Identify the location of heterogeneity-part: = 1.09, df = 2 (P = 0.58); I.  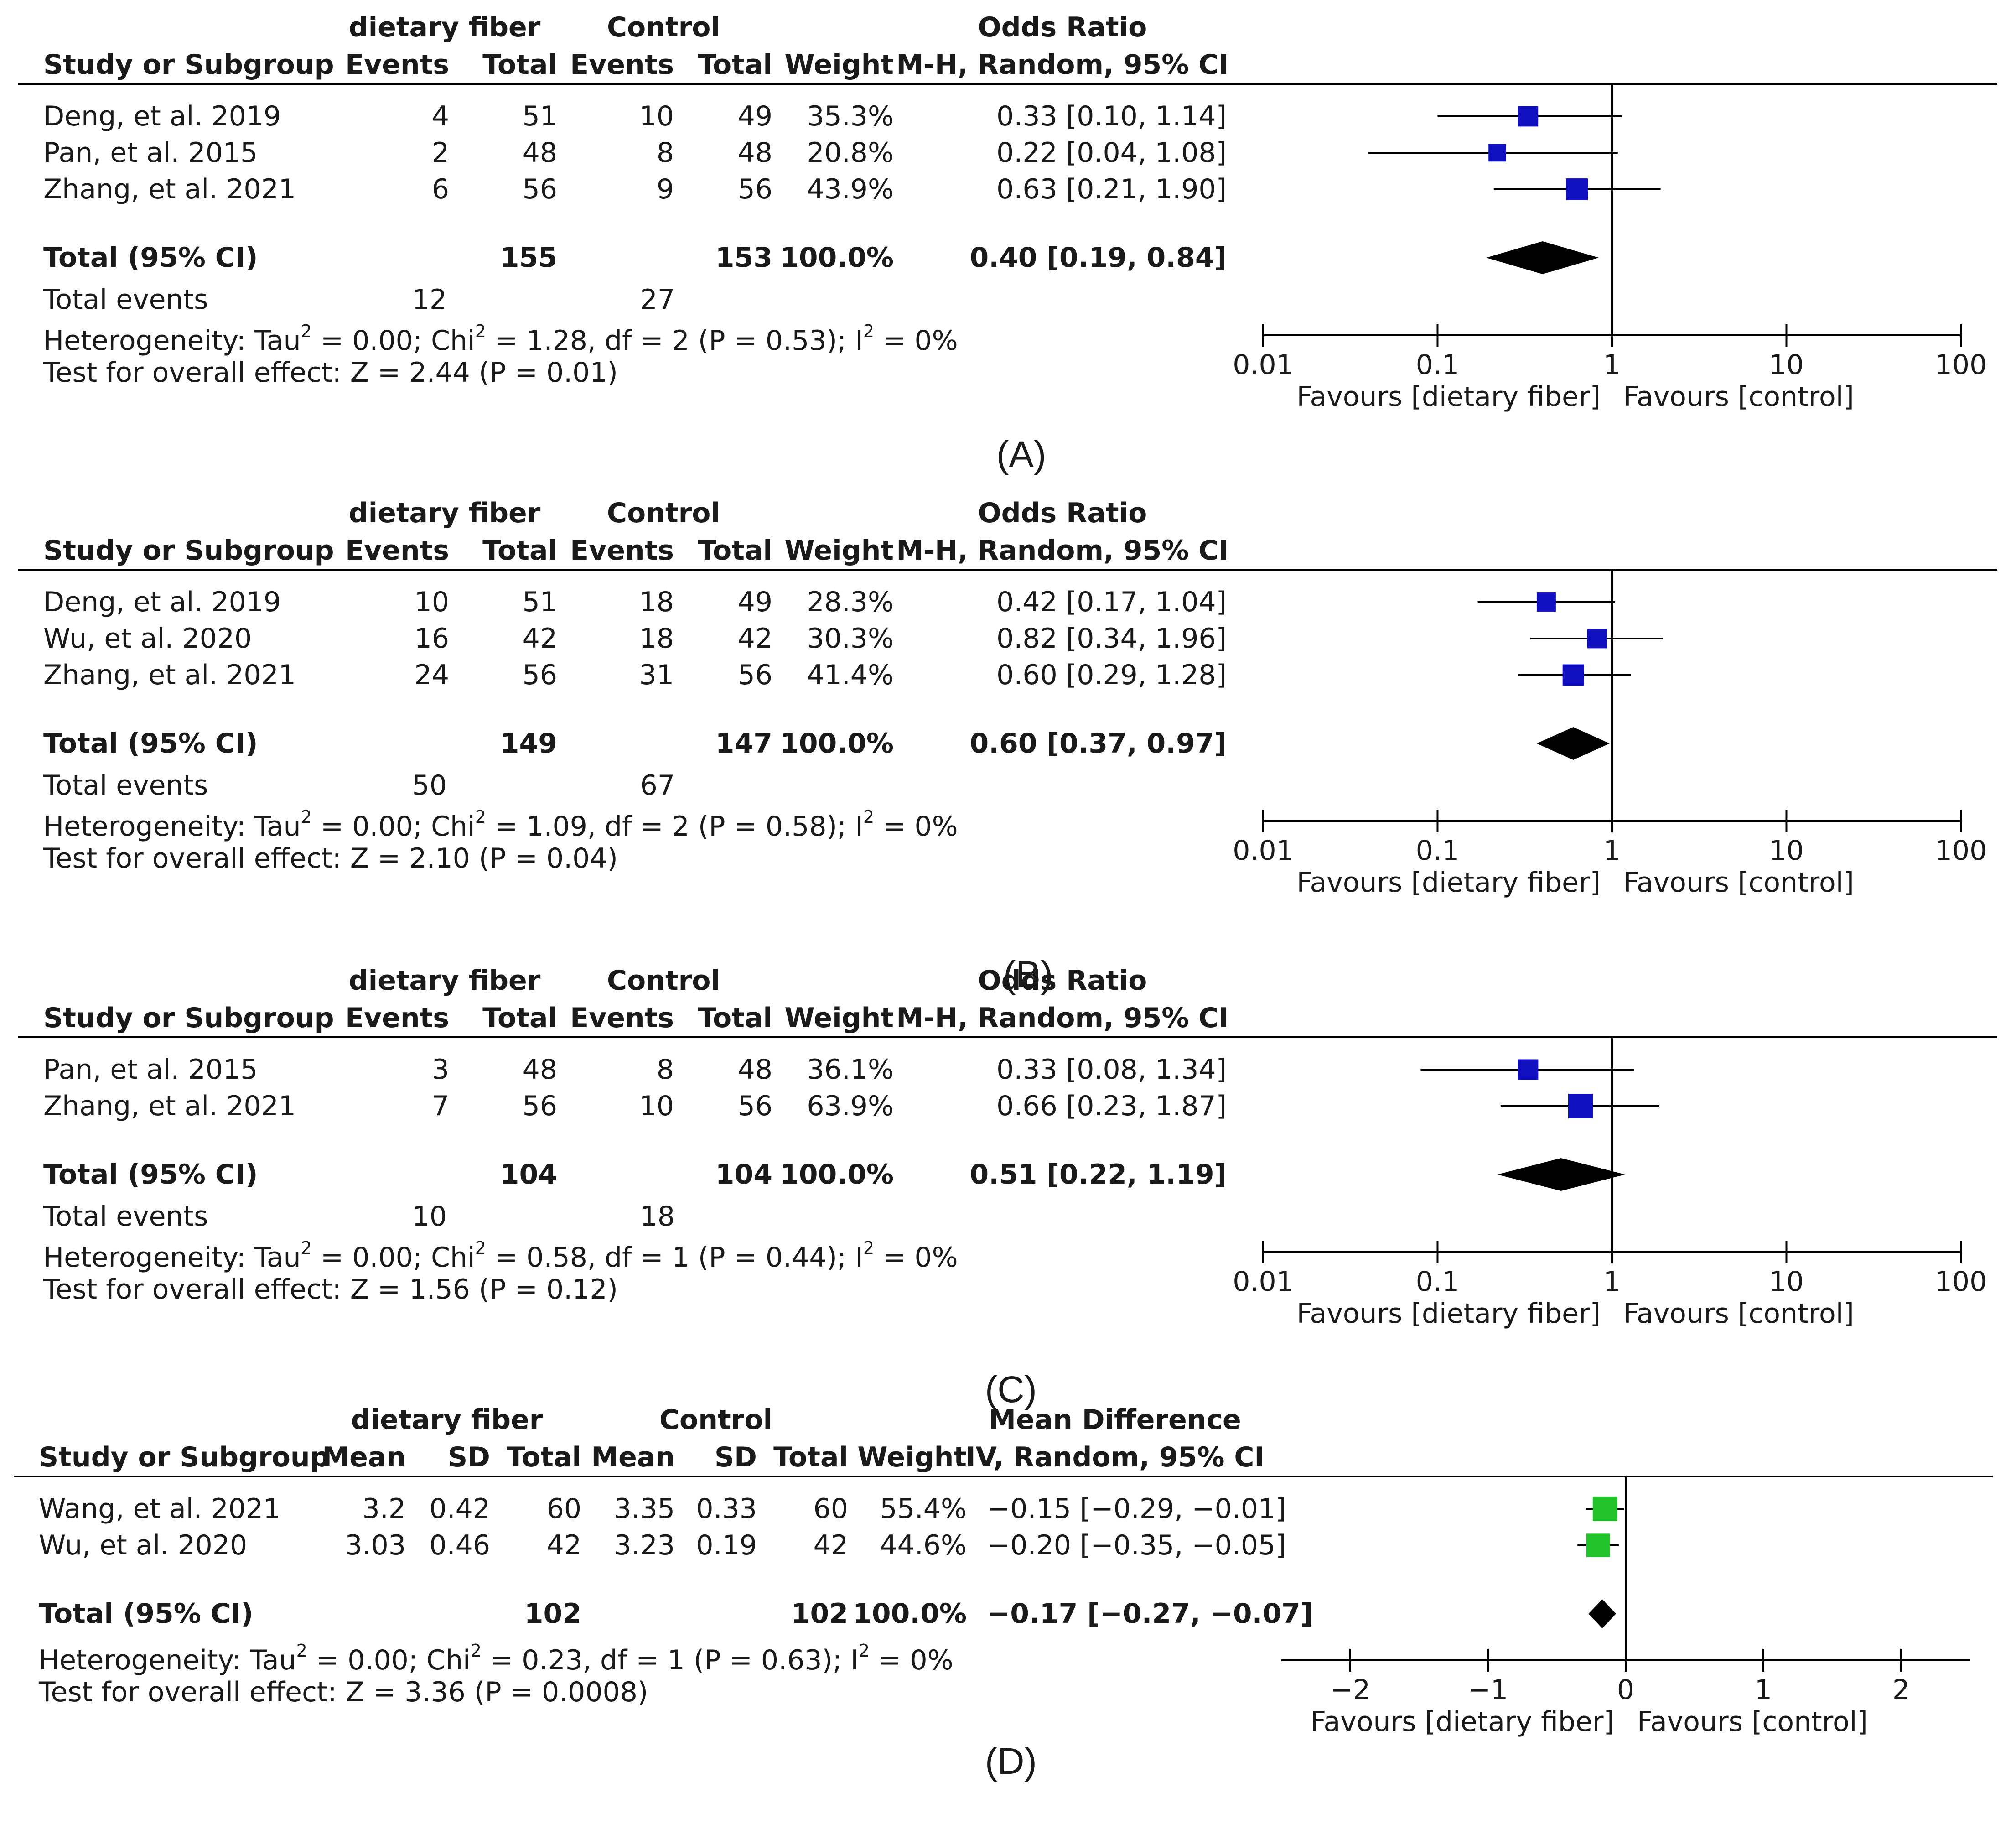
(675, 826).